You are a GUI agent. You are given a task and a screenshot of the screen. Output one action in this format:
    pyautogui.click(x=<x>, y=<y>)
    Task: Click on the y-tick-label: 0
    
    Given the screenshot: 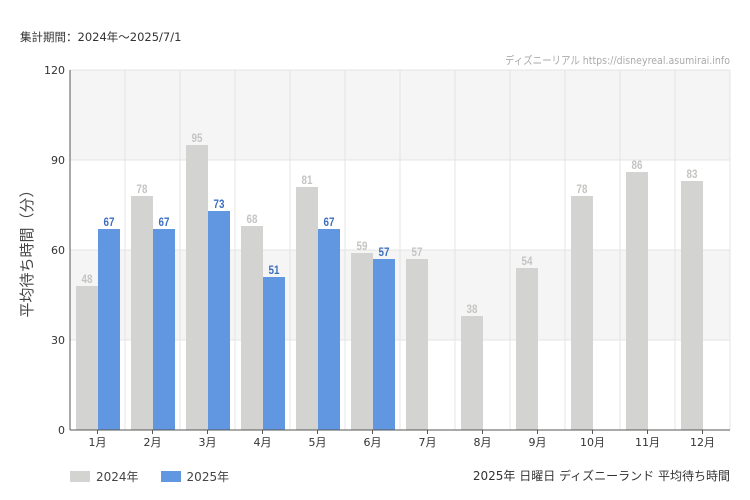 What is the action you would take?
    pyautogui.click(x=61, y=430)
    